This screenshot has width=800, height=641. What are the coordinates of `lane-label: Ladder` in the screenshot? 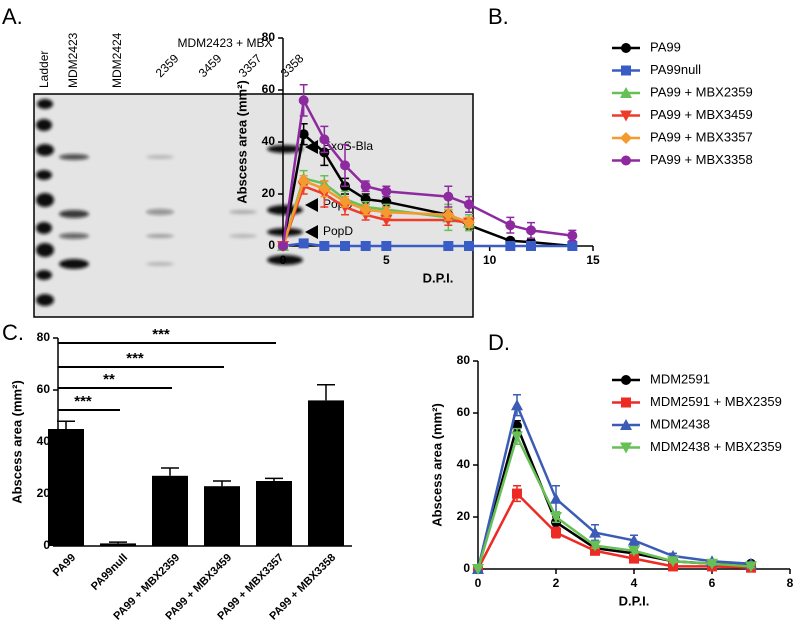 It's located at (44, 69).